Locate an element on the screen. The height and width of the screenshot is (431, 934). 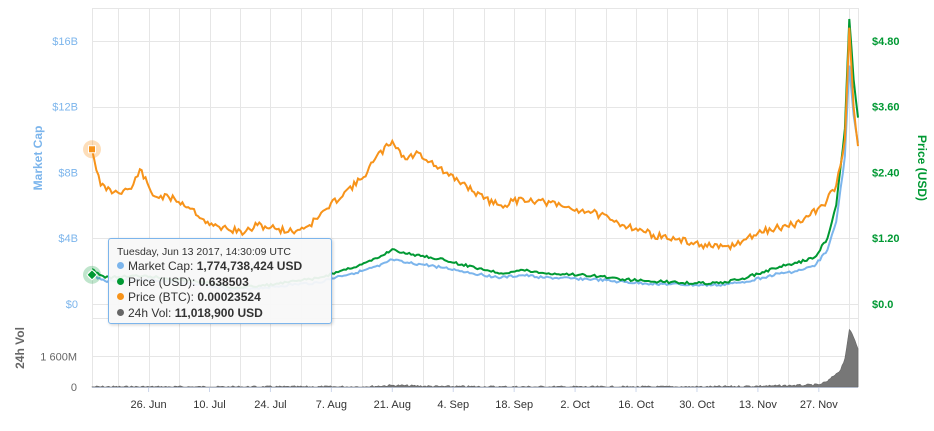
x-axis-tick-label: 13. Nov is located at coordinates (758, 405).